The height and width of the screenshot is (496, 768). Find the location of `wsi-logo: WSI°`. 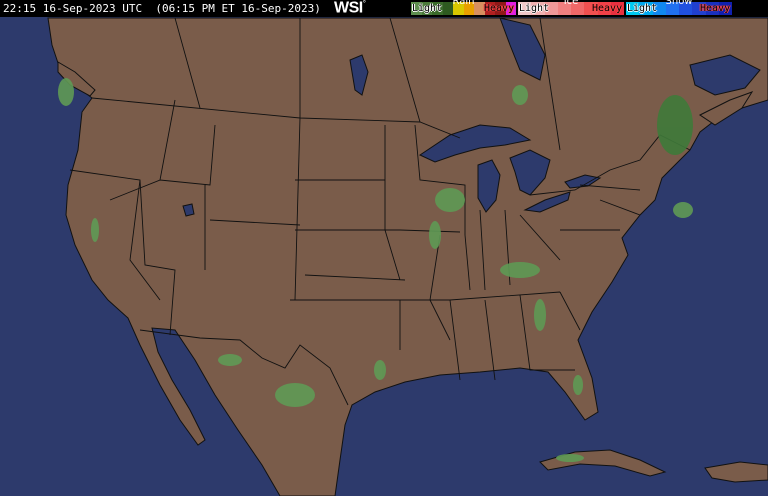

wsi-logo: WSI° is located at coordinates (350, 8).